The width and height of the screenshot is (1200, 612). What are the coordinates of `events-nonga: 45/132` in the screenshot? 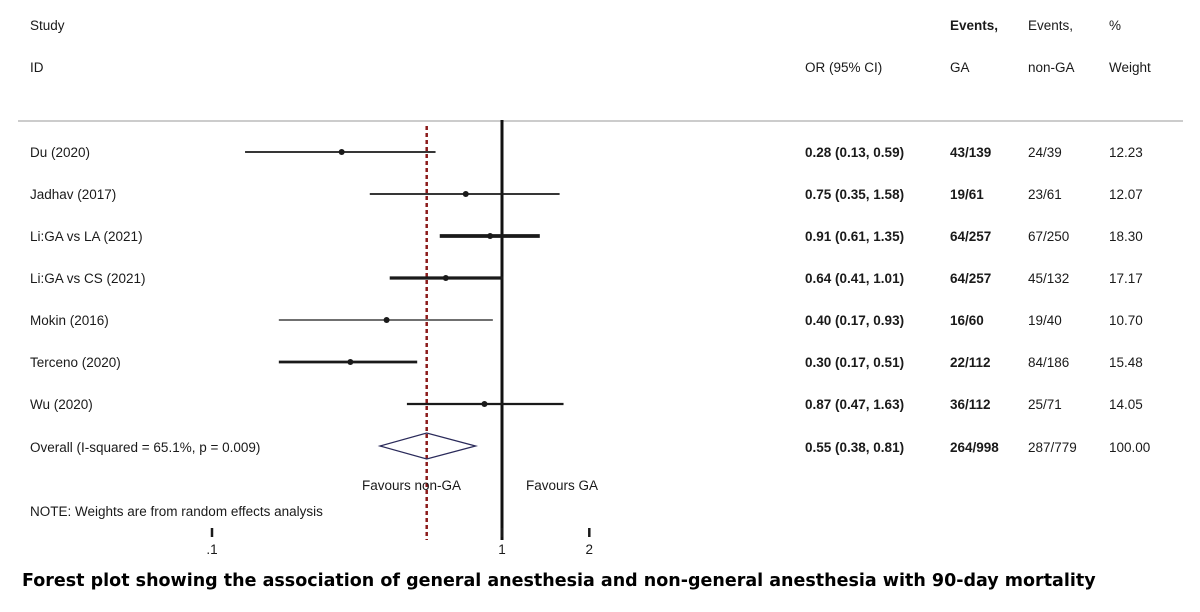 It's located at (1048, 278).